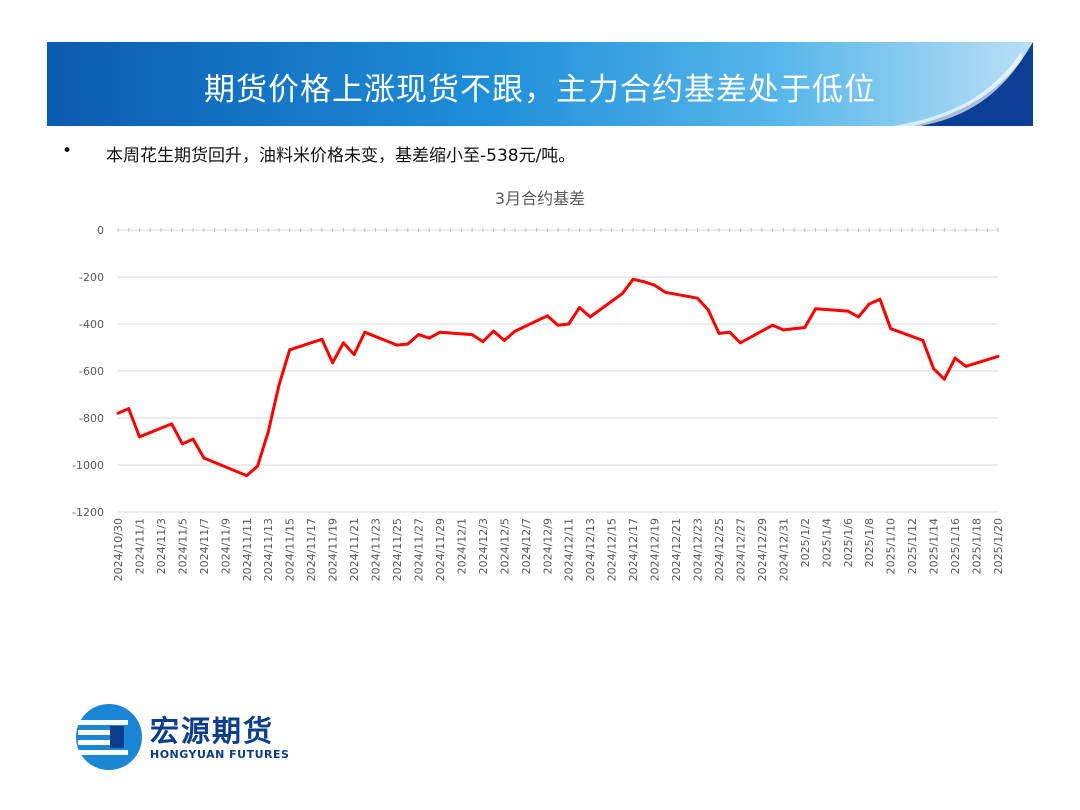 This screenshot has width=1080, height=810. What do you see at coordinates (440, 549) in the screenshot?
I see `x-tick-label: 2024/11/29` at bounding box center [440, 549].